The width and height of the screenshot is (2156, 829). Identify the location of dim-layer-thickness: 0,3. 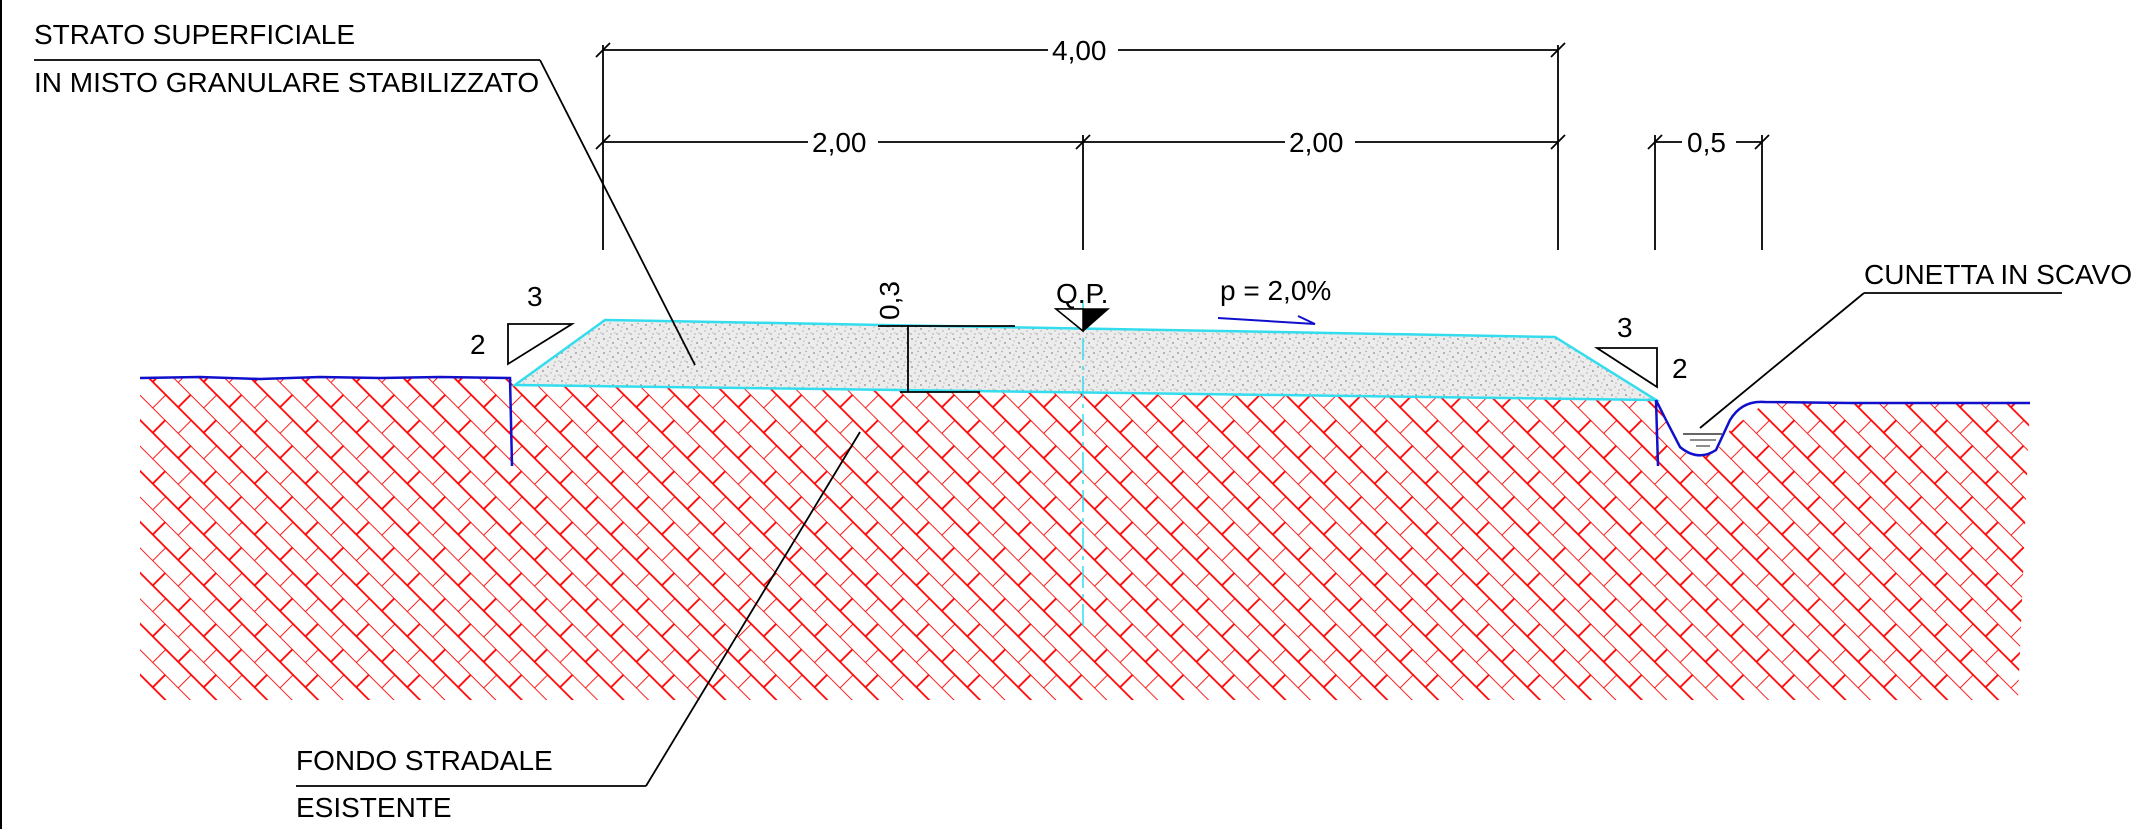
(889, 300).